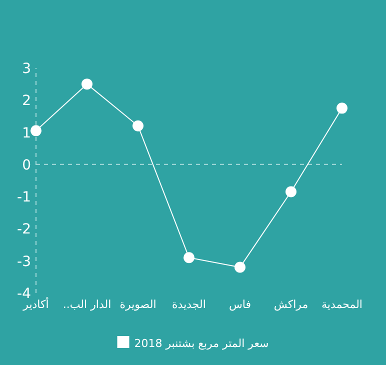 This screenshot has width=386, height=365. What do you see at coordinates (189, 304) in the screenshot?
I see `x-tick-label: الجديدة` at bounding box center [189, 304].